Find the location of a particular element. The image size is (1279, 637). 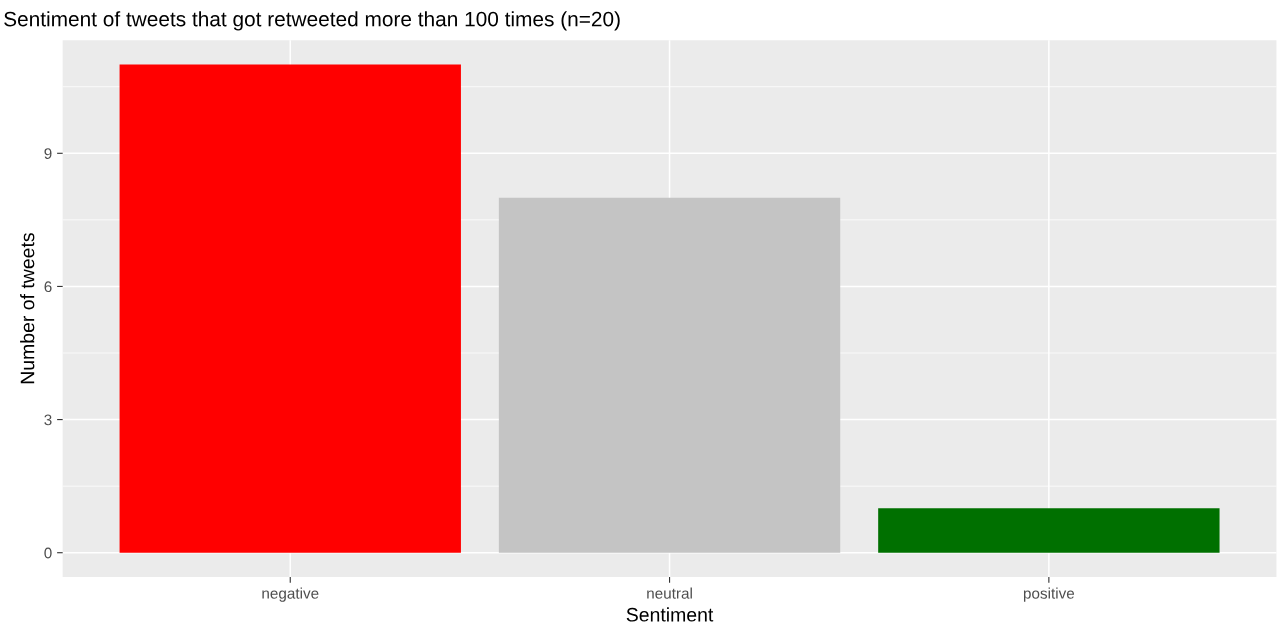

y-tick-label: 0 is located at coordinates (48, 553).